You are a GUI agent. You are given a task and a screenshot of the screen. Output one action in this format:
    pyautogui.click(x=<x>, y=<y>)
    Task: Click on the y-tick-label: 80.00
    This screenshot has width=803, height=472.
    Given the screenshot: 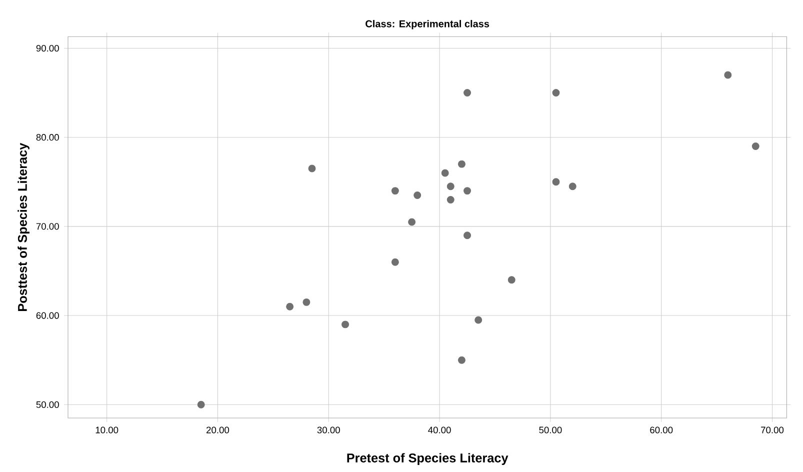 What is the action you would take?
    pyautogui.click(x=47, y=137)
    